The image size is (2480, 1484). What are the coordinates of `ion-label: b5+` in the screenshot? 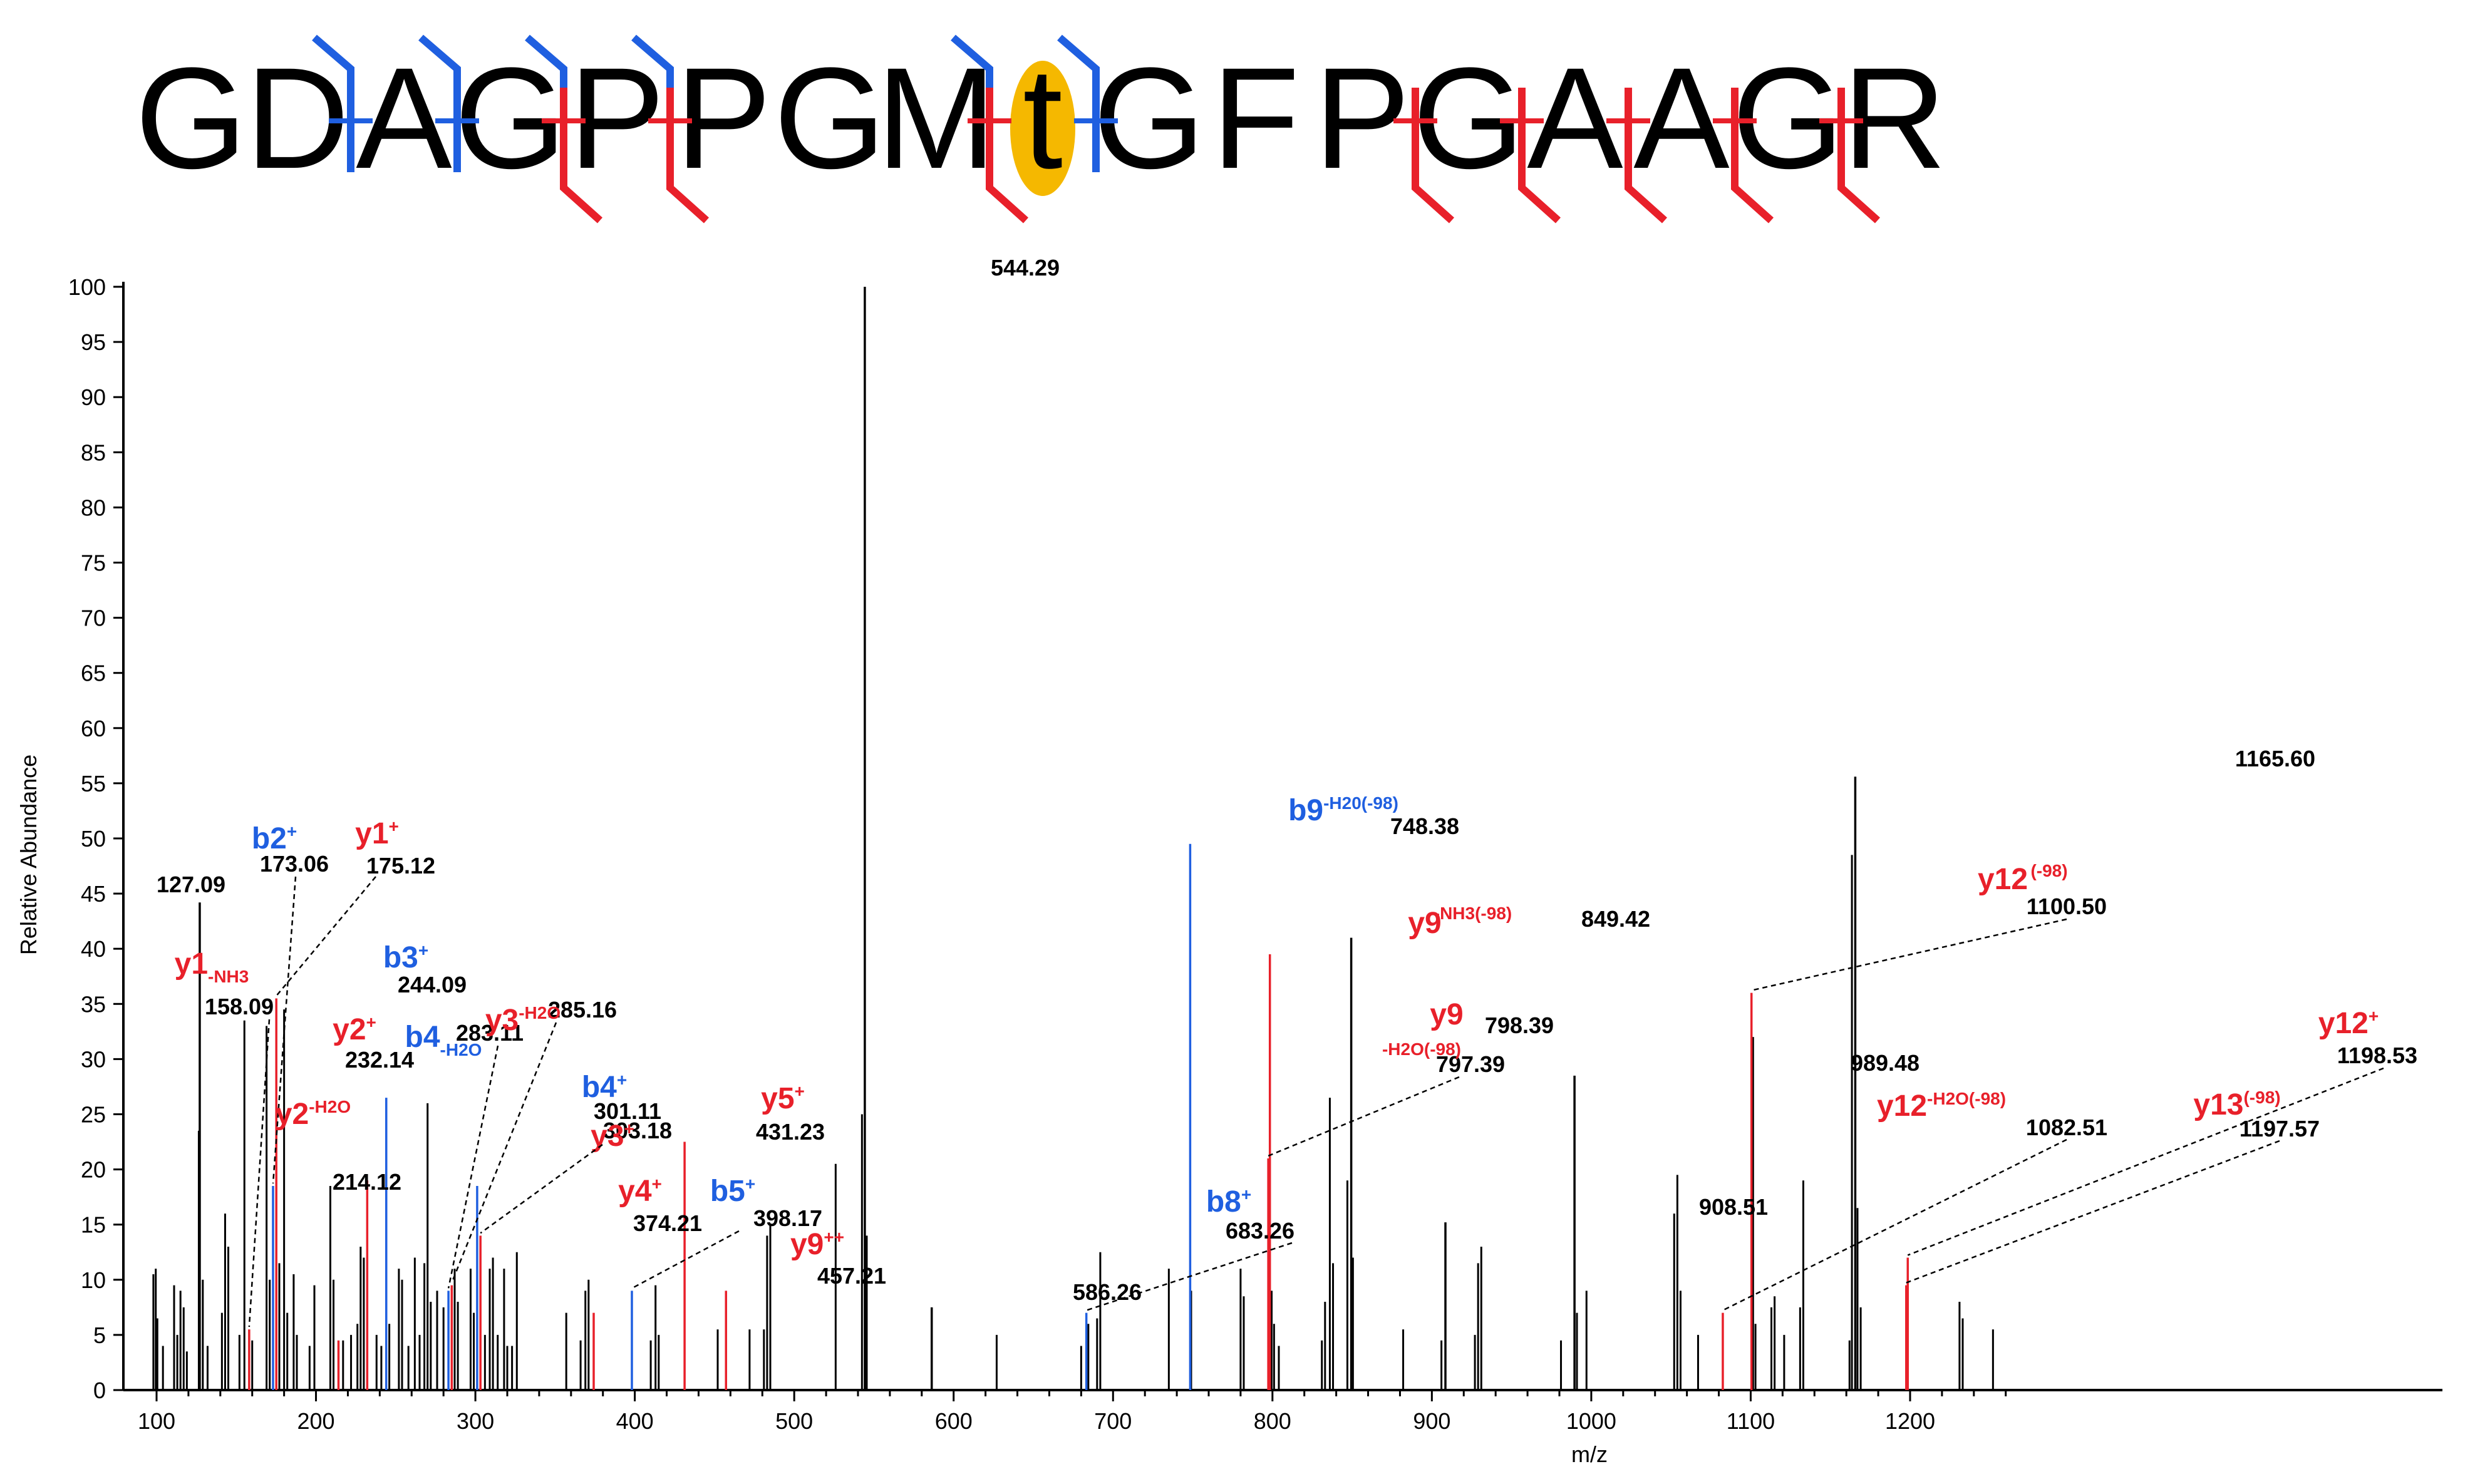 It's located at (732, 1191).